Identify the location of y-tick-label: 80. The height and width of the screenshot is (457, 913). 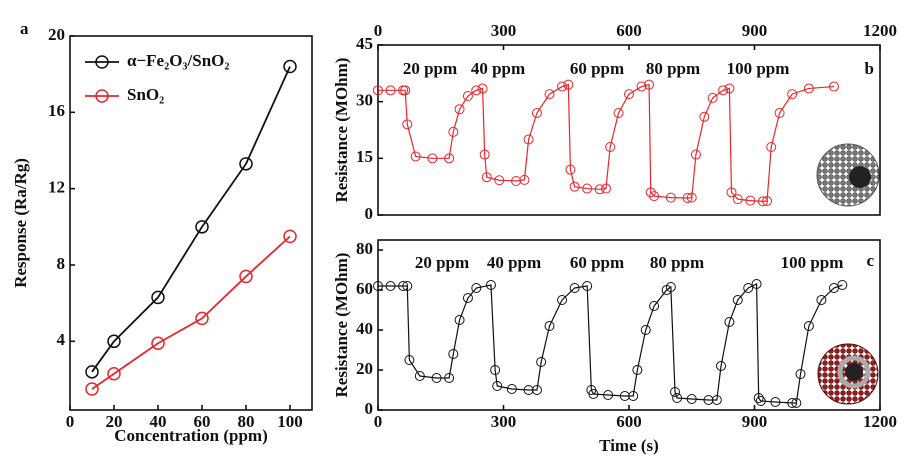
(364, 248).